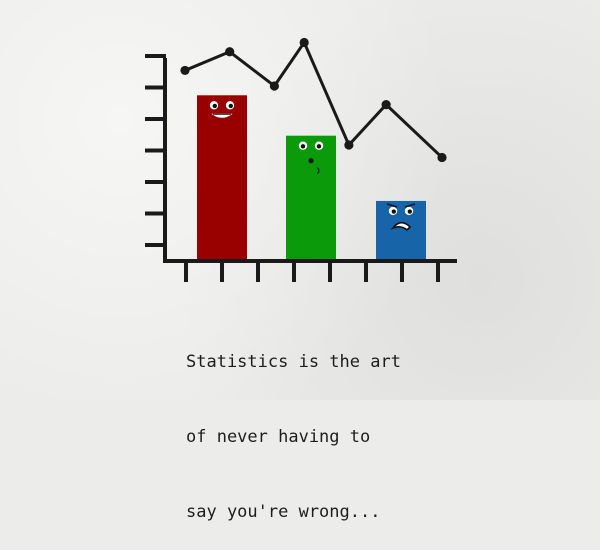 This screenshot has height=550, width=600. Describe the element at coordinates (155, 150) in the screenshot. I see `y-ticks-layer` at that location.